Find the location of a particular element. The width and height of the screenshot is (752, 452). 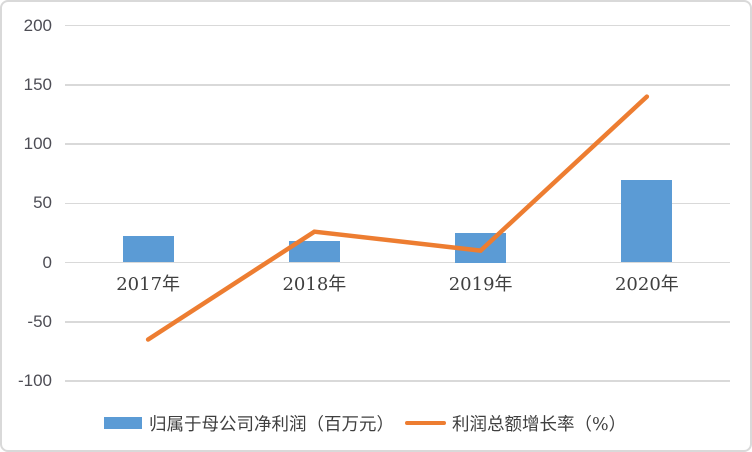

bar-2019年 is located at coordinates (481, 247).